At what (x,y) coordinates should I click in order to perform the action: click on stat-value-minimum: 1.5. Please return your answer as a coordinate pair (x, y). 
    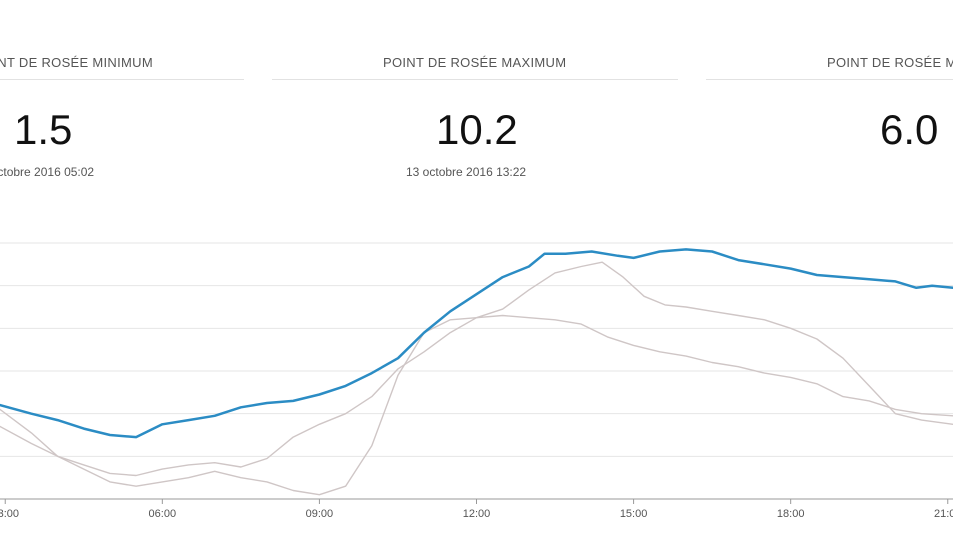
    Looking at the image, I should click on (43, 129).